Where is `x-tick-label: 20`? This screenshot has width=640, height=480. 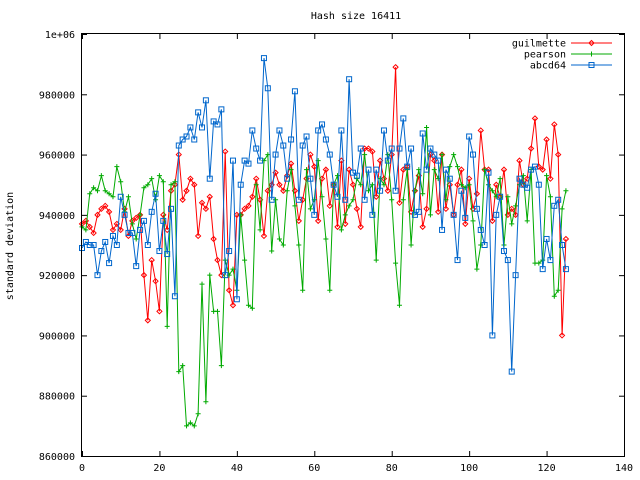 x-tick-label: 20 is located at coordinates (159, 468).